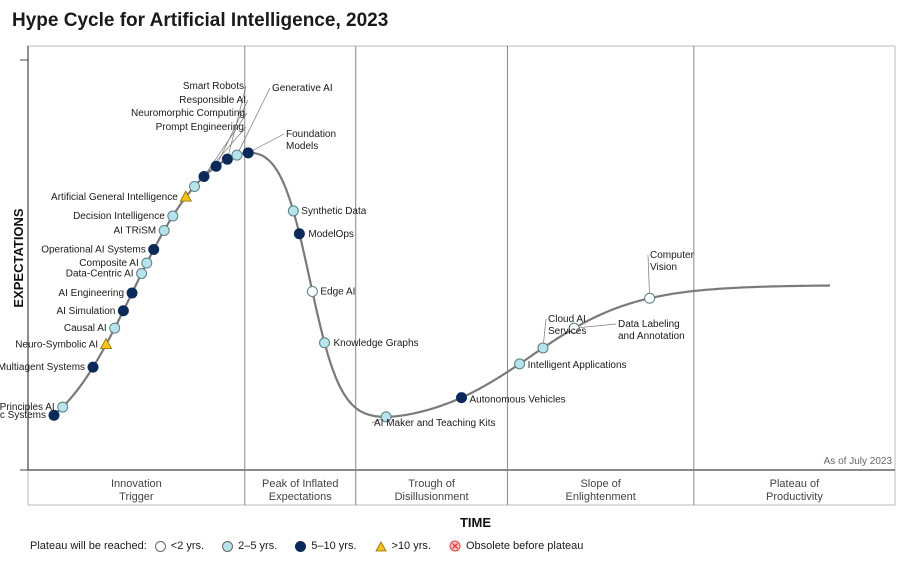  I want to click on label-edge-ai: Edge AI, so click(337, 292).